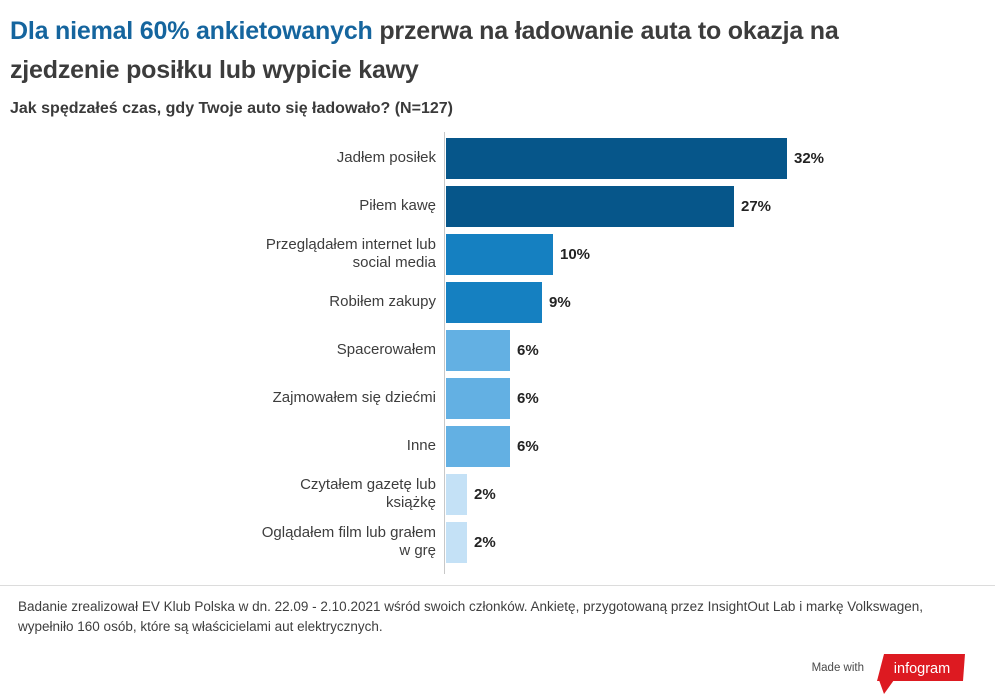  I want to click on y-axis-line, so click(444, 353).